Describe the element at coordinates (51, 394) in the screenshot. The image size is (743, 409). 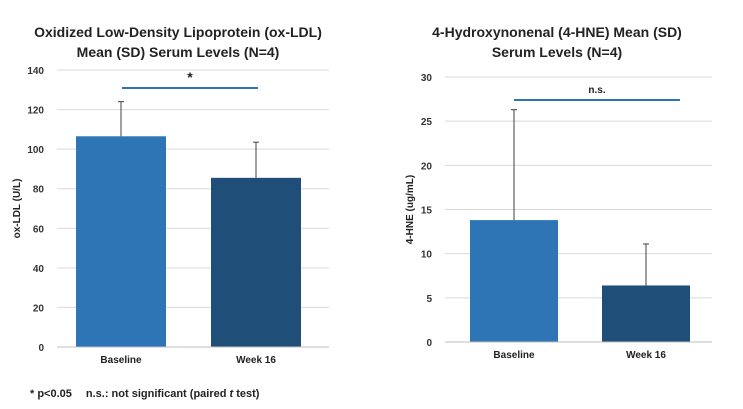
I see `footnote-significance: * p<0.05` at that location.